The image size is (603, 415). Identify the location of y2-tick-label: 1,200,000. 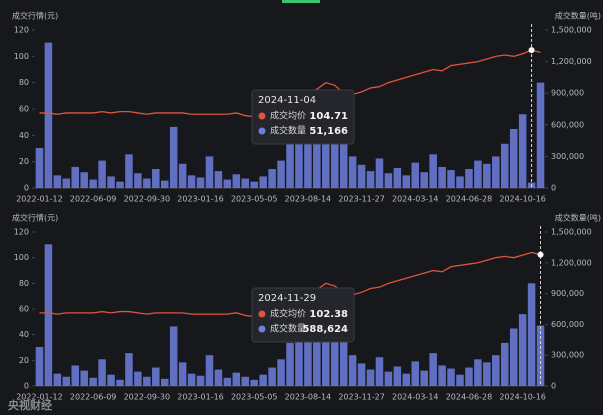
(571, 61).